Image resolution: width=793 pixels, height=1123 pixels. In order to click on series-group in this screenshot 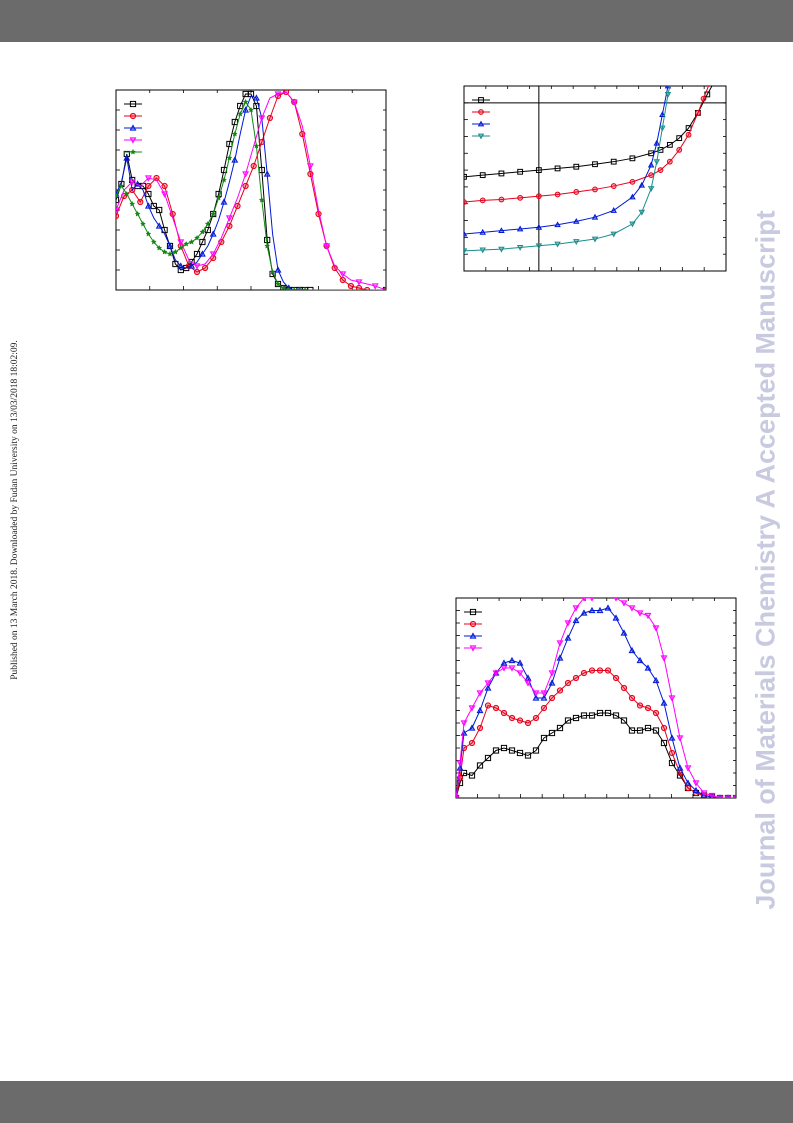, I will do `click(596, 698)`.